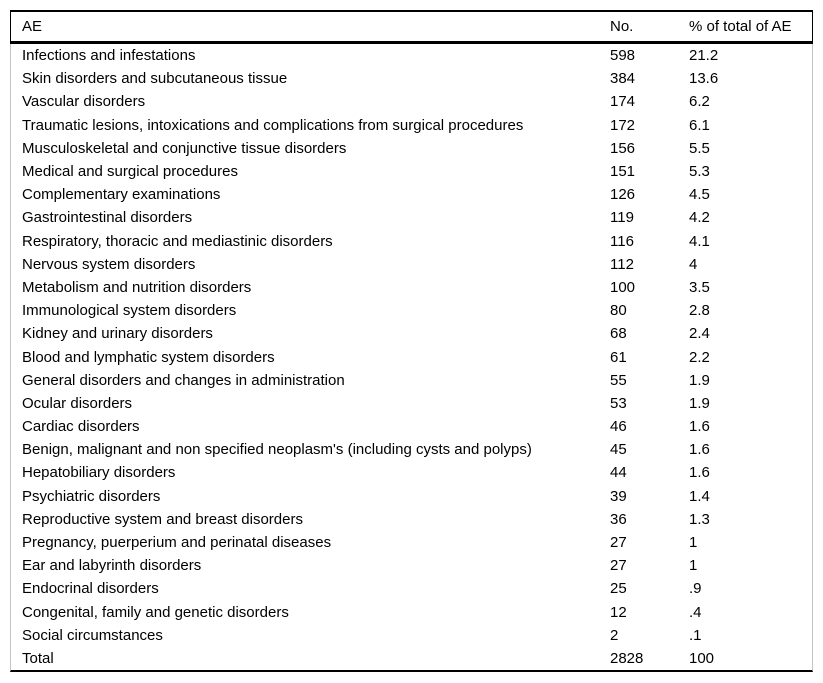  Describe the element at coordinates (618, 380) in the screenshot. I see `no-cell: 55` at that location.